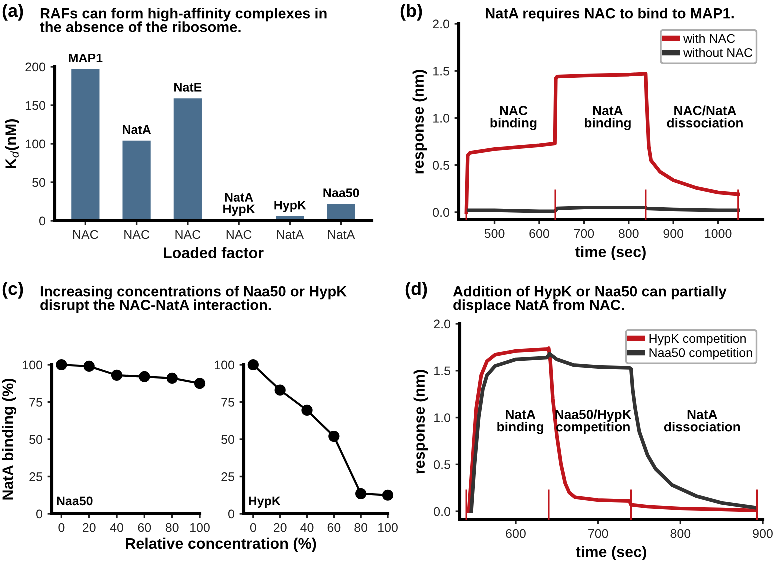 This screenshot has width=774, height=561. What do you see at coordinates (610, 15) in the screenshot?
I see `chart-title: NatA requires NAC to bind to MAP1.` at bounding box center [610, 15].